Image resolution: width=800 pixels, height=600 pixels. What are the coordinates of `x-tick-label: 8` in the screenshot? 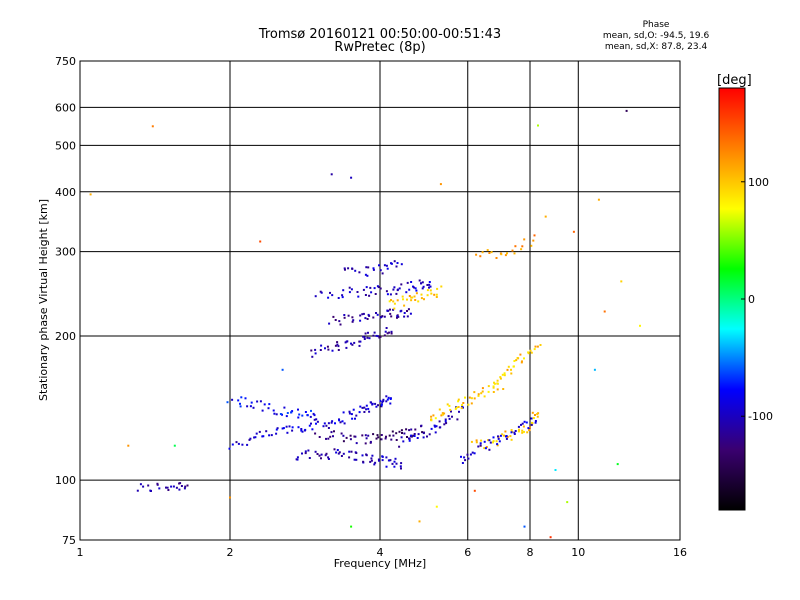 It's located at (530, 552).